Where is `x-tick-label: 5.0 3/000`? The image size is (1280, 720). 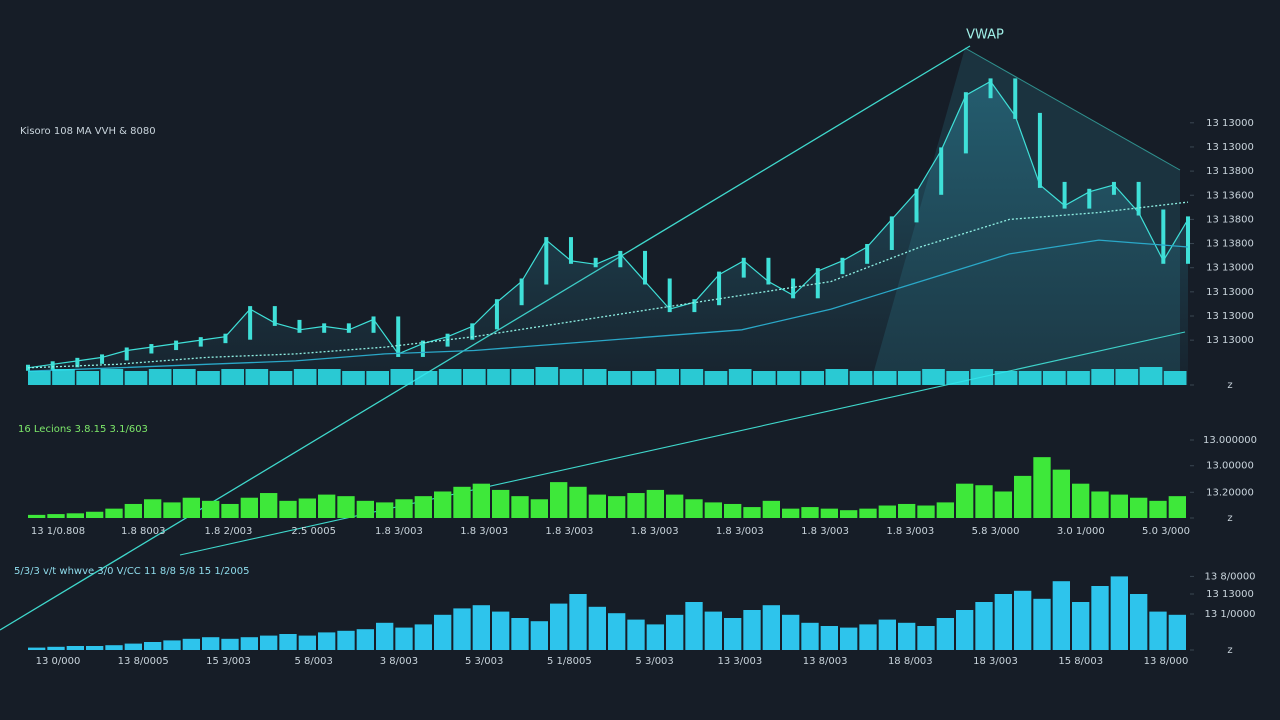
x-tick-label: 5.0 3/000 is located at coordinates (1166, 531).